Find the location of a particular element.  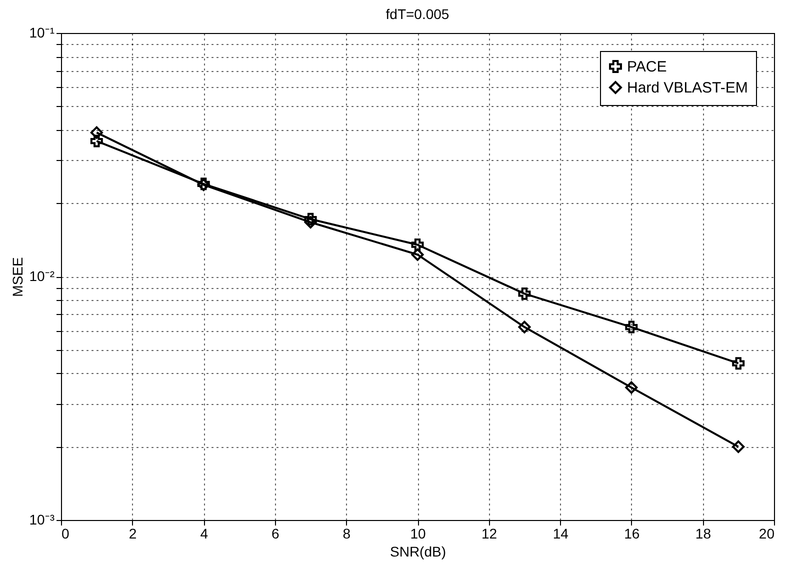

x-axis-title: SNR(dB) is located at coordinates (418, 552).